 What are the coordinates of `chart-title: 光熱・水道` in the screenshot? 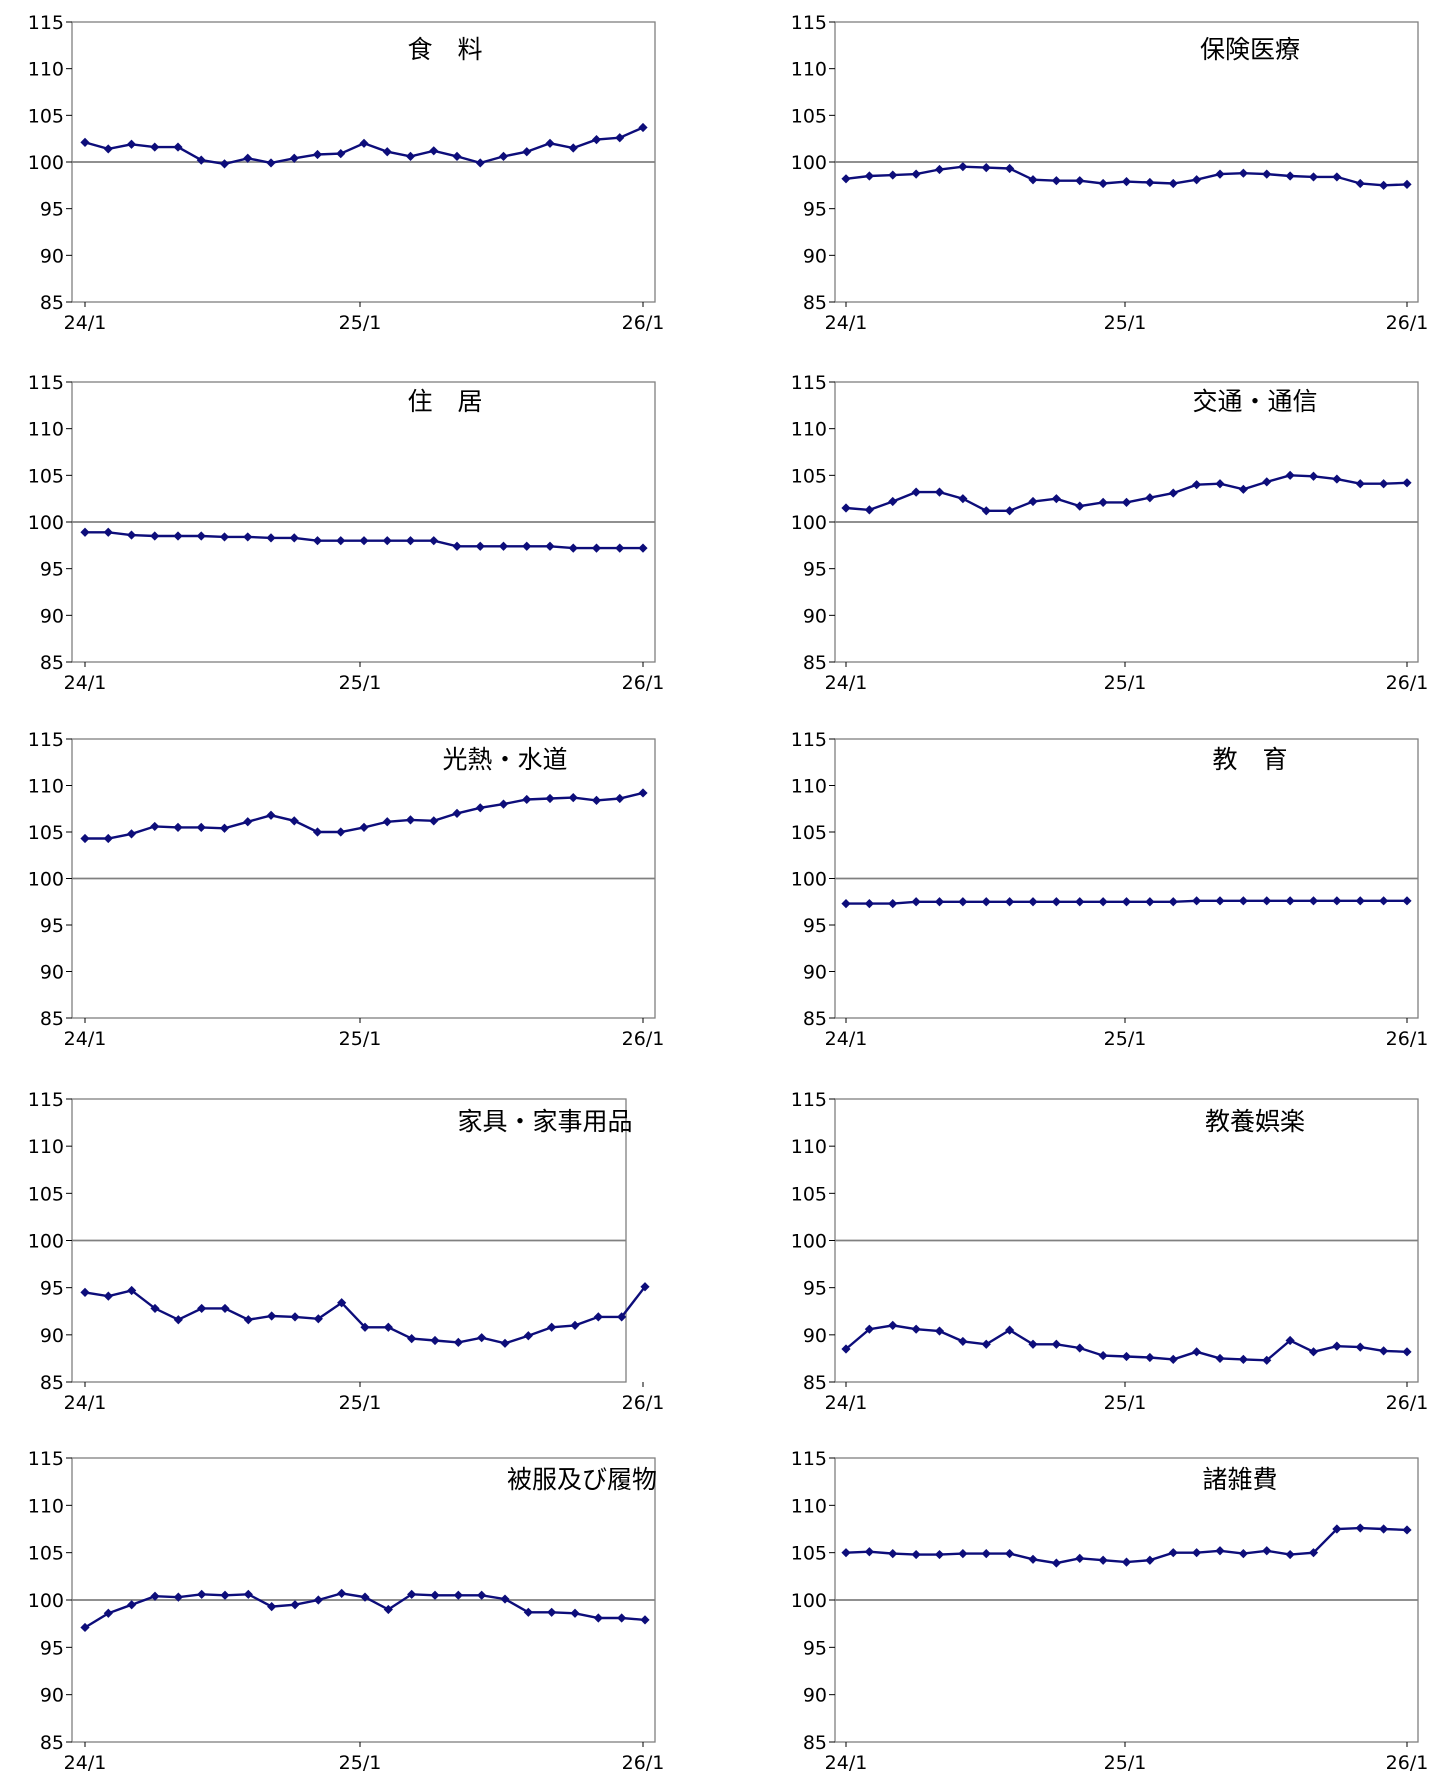 It's located at (504, 759).